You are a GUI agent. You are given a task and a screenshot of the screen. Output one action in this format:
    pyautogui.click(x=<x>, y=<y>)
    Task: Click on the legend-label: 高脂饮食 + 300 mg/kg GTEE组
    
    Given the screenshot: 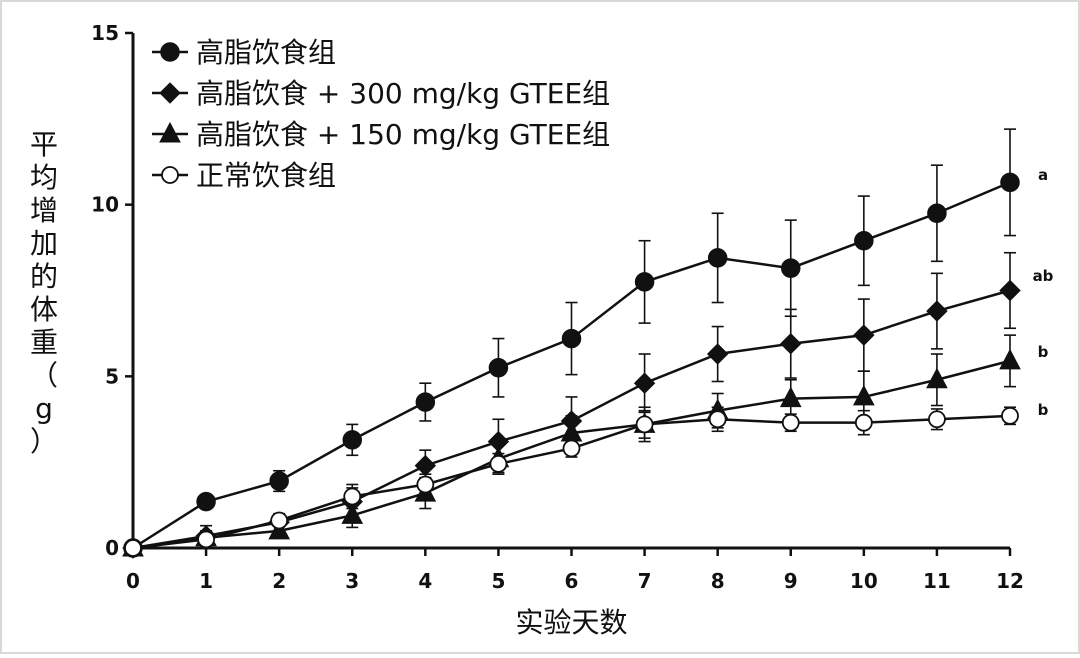 What is the action you would take?
    pyautogui.click(x=403, y=93)
    